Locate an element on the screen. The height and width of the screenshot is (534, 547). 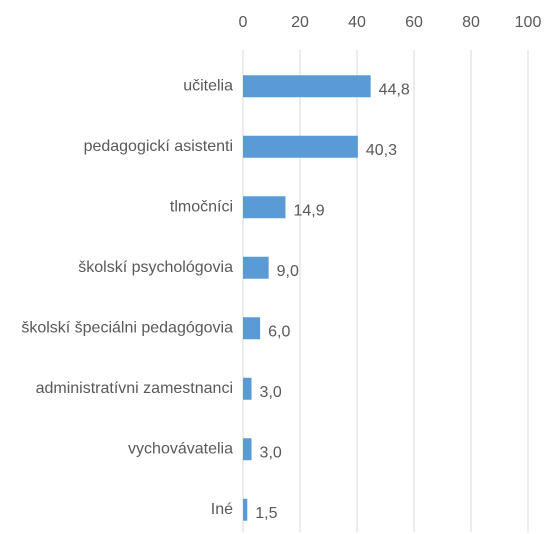
x-tick-label: 100 is located at coordinates (528, 22).